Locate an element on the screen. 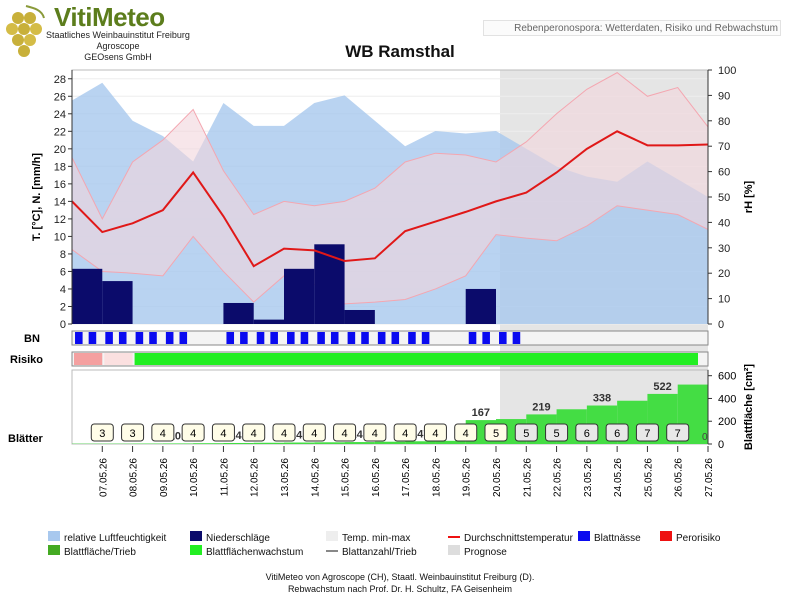 The image size is (800, 600). vitimeteo-logo-grapes is located at coordinates (25, 31).